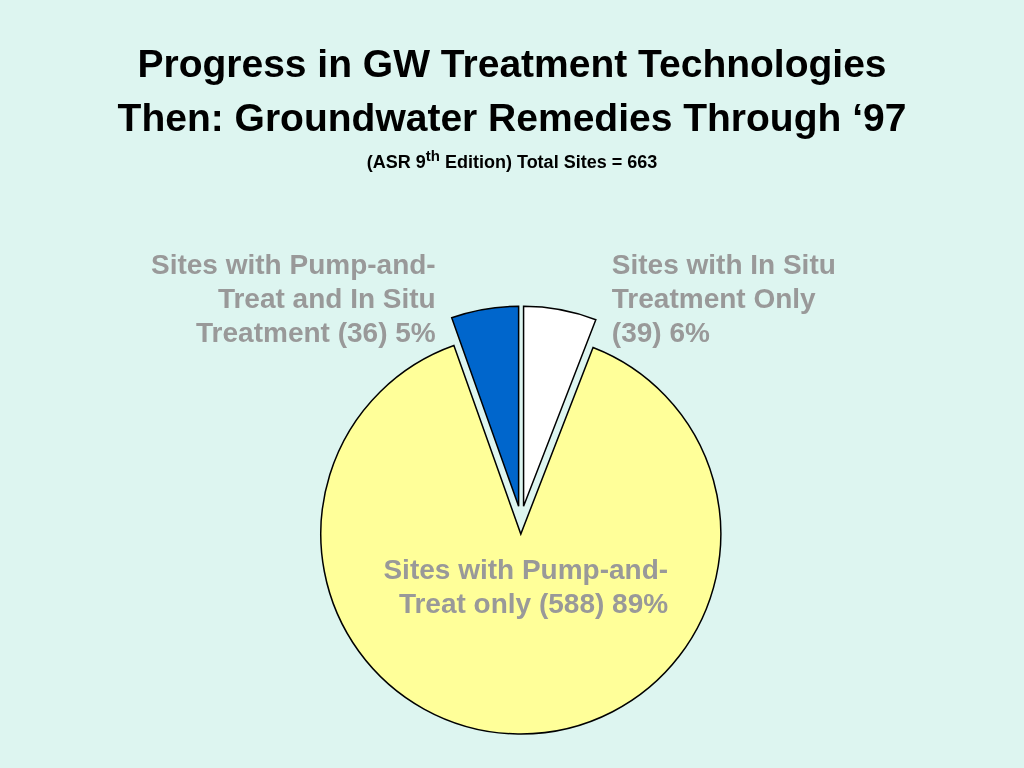 Image resolution: width=1024 pixels, height=768 pixels. What do you see at coordinates (512, 91) in the screenshot?
I see `chart-title: Progress in GW Treatment Technologies Then: Groundwater Remedies Through ‘97` at bounding box center [512, 91].